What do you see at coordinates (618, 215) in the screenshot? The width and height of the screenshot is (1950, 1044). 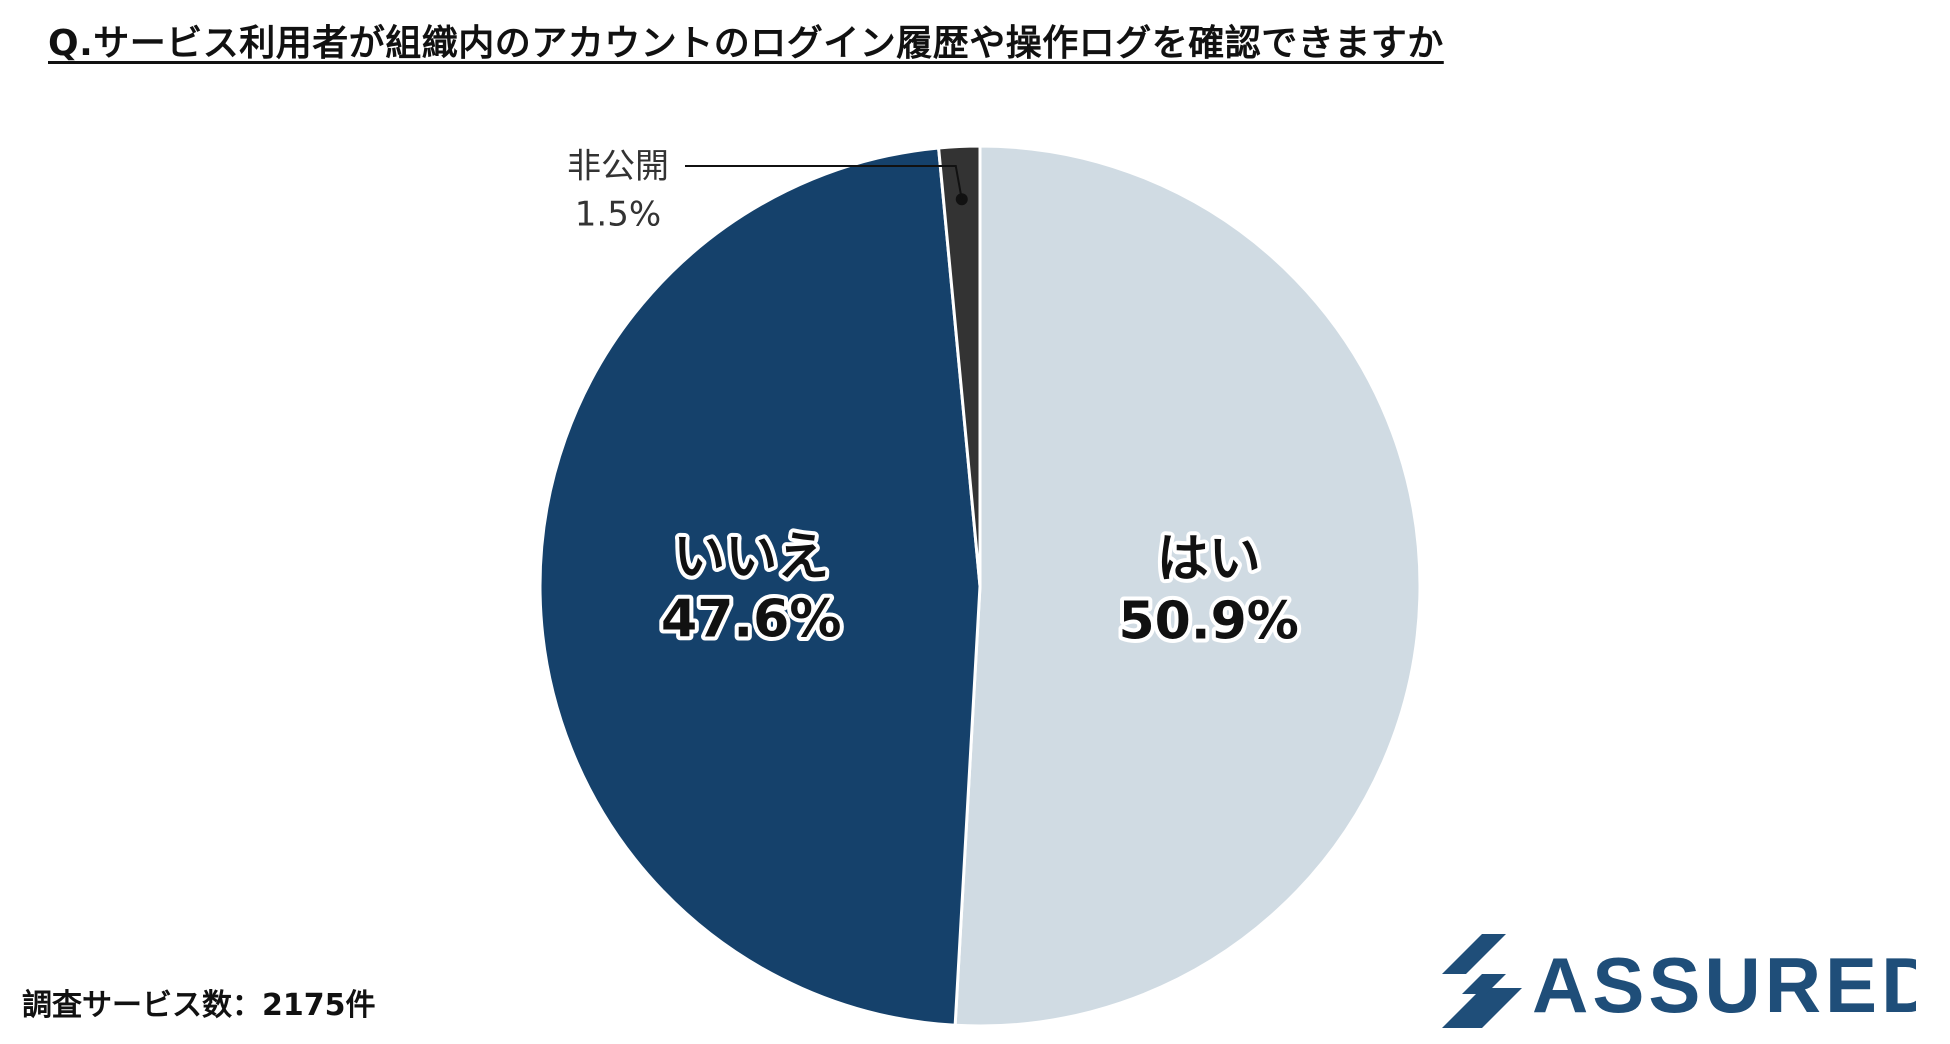 I see `slice-value-2: 1.5%` at bounding box center [618, 215].